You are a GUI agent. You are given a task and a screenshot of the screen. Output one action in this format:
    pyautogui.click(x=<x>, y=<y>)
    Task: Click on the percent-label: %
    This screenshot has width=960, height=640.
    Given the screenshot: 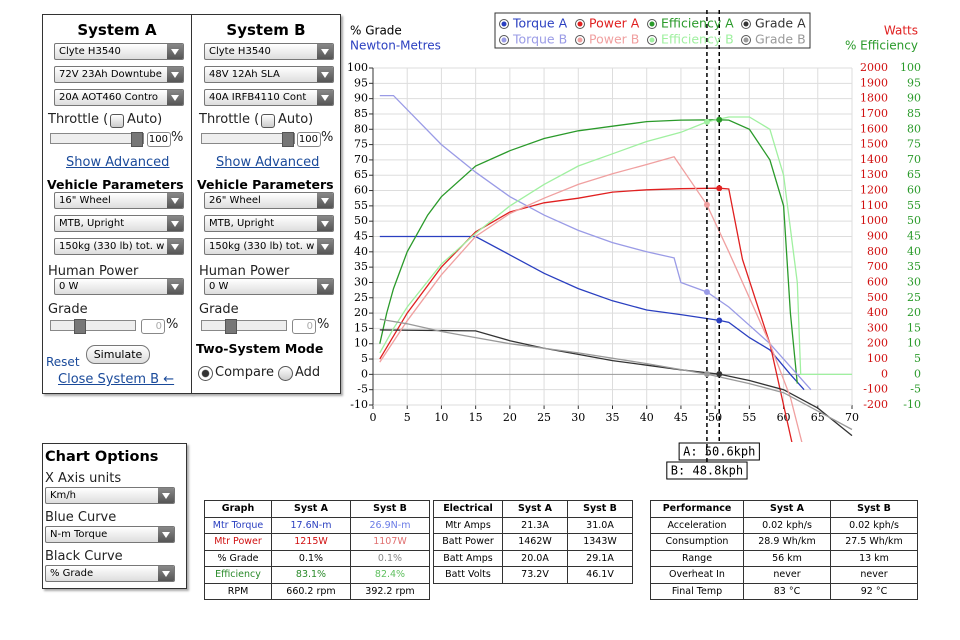 What is the action you would take?
    pyautogui.click(x=323, y=324)
    